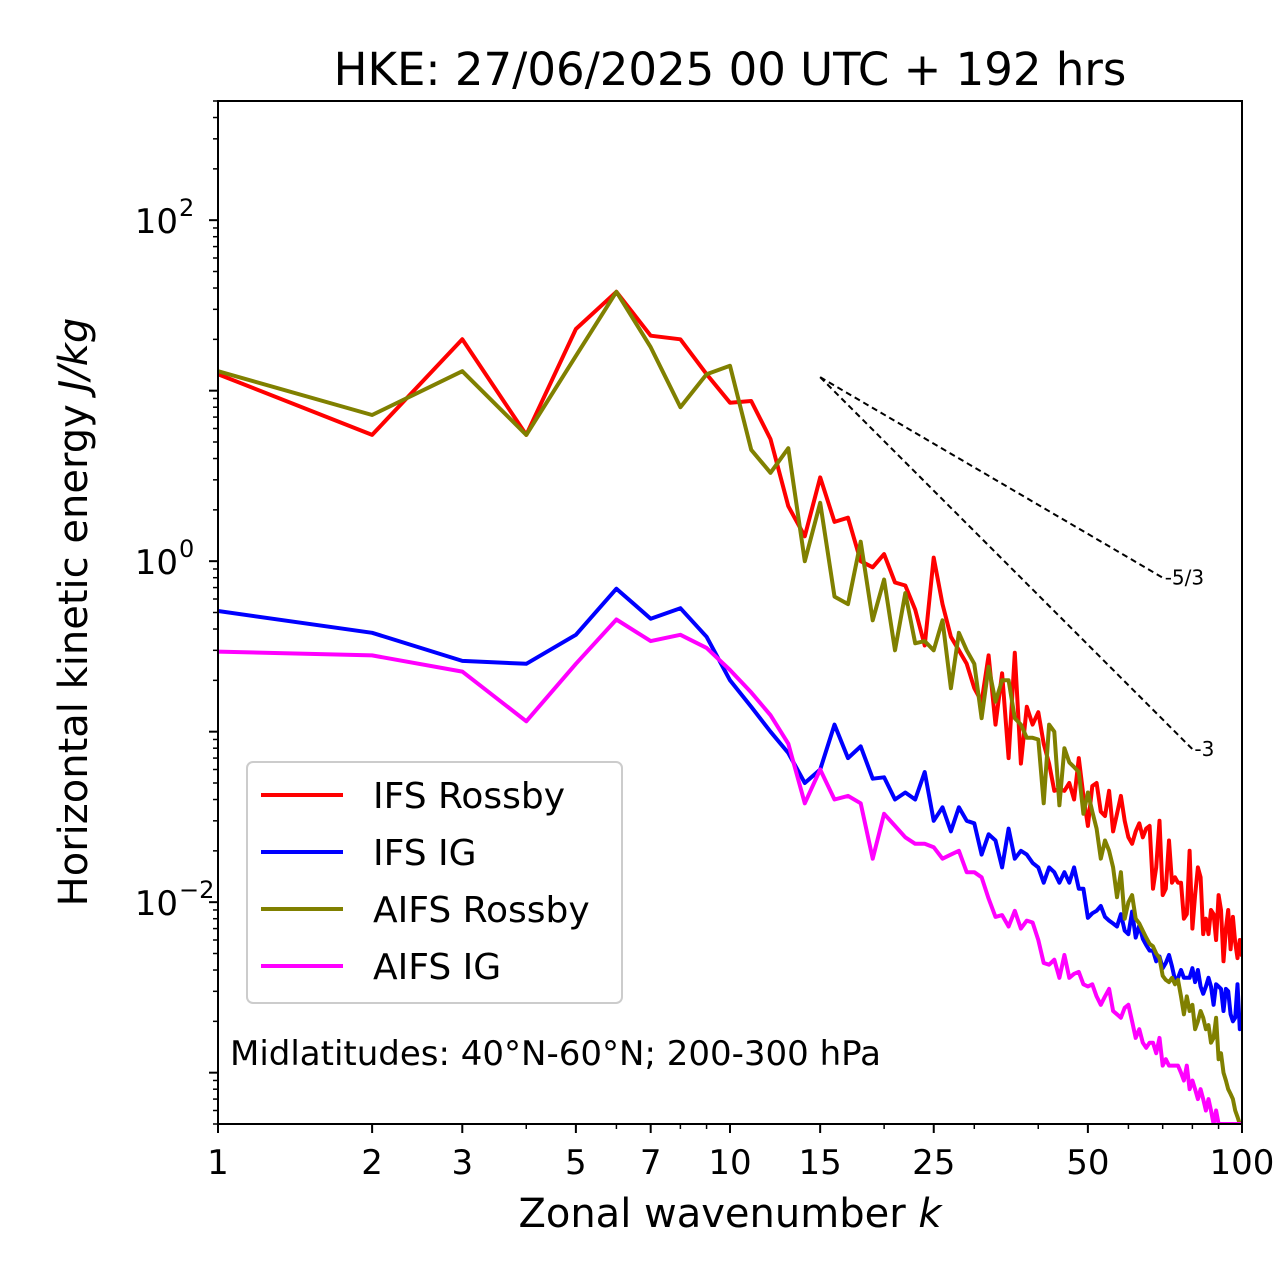 This screenshot has width=1280, height=1288. What do you see at coordinates (930, 1214) in the screenshot?
I see `x-axis-label-symbol: k` at bounding box center [930, 1214].